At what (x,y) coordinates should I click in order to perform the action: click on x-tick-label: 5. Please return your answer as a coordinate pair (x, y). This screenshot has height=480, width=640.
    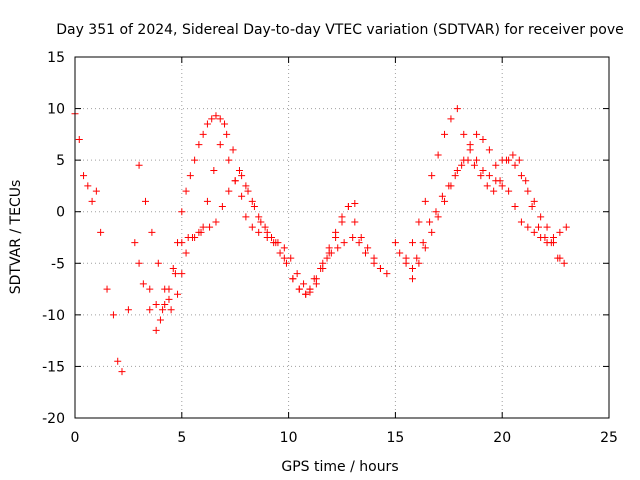
    Looking at the image, I should click on (181, 438).